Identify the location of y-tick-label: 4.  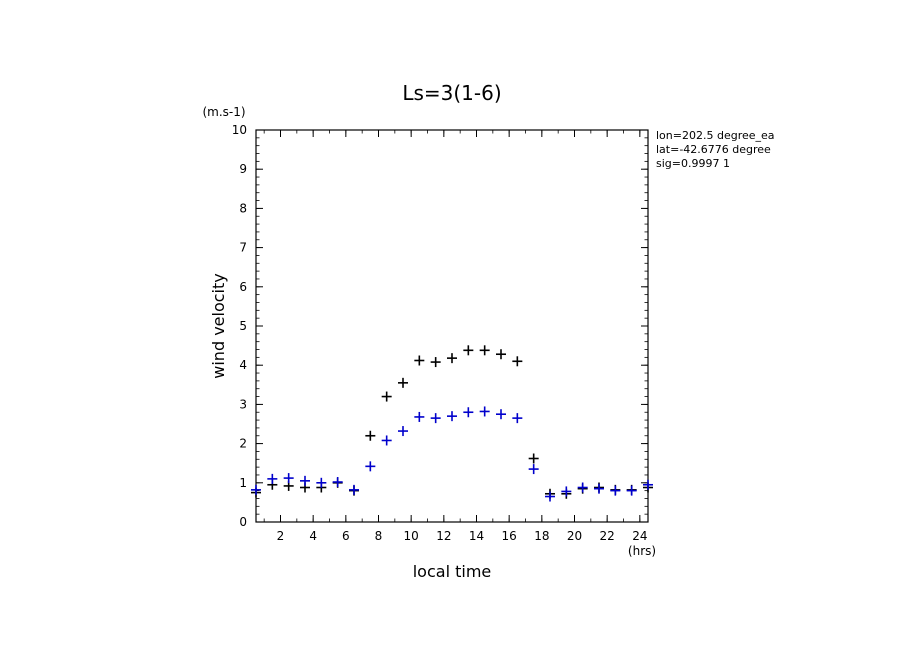
(243, 365).